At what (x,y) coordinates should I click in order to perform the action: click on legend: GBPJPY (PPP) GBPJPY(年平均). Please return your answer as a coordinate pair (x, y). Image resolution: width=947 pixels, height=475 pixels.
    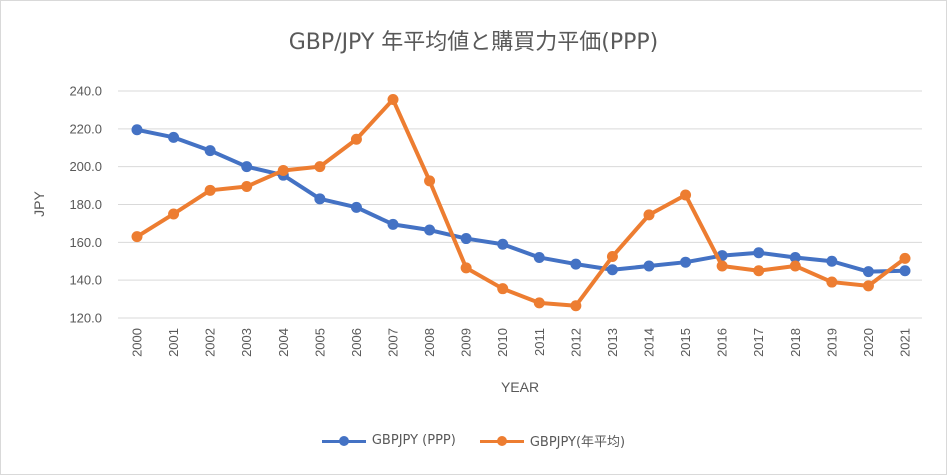
    Looking at the image, I should click on (473, 440).